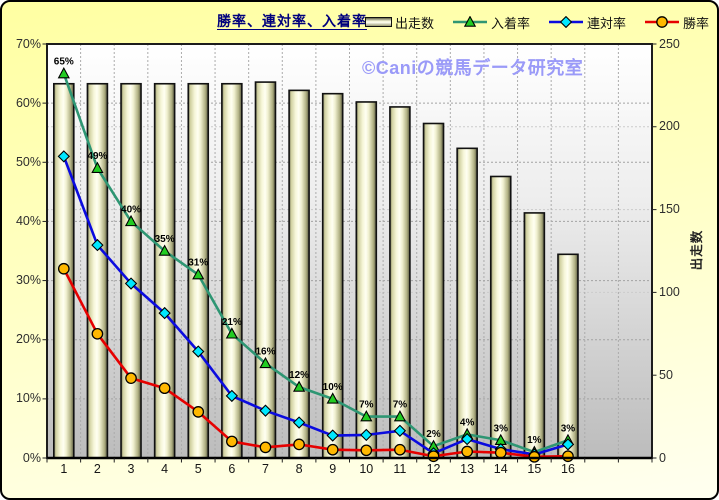 The height and width of the screenshot is (500, 719). Describe the element at coordinates (131, 469) in the screenshot. I see `x-axis-tick-label: 3` at that location.